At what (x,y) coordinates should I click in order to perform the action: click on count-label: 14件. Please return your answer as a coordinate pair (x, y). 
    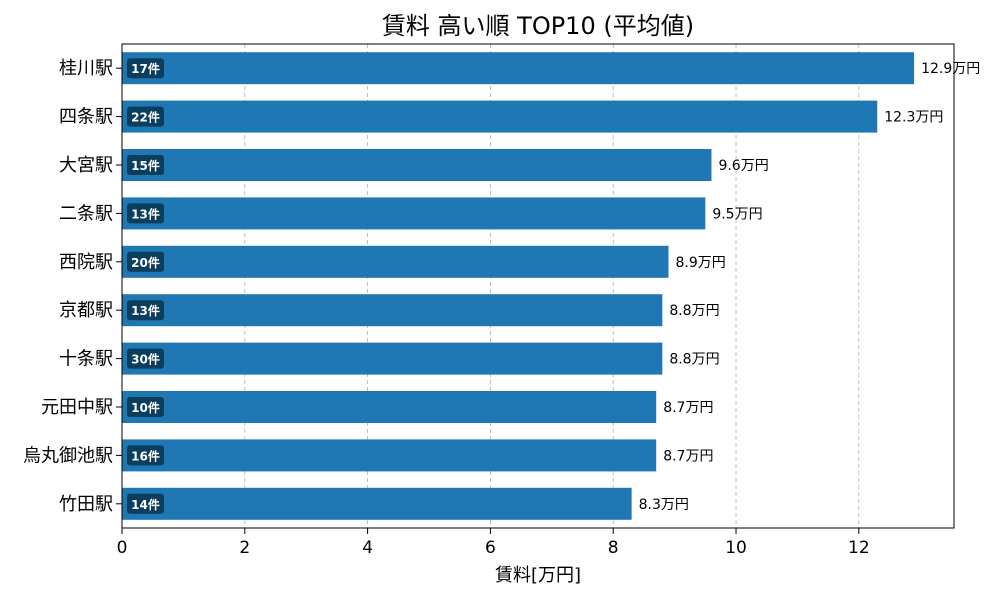
    Looking at the image, I should click on (145, 504).